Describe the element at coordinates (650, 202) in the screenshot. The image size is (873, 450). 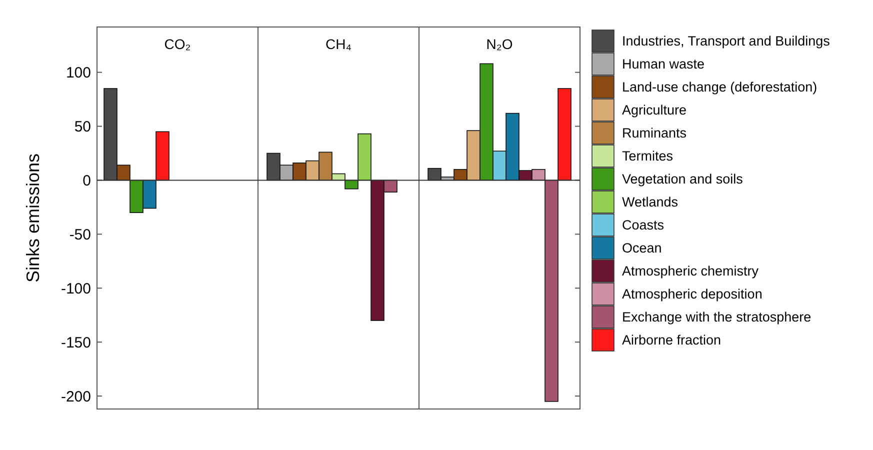
I see `legend-label: Wetlands` at that location.